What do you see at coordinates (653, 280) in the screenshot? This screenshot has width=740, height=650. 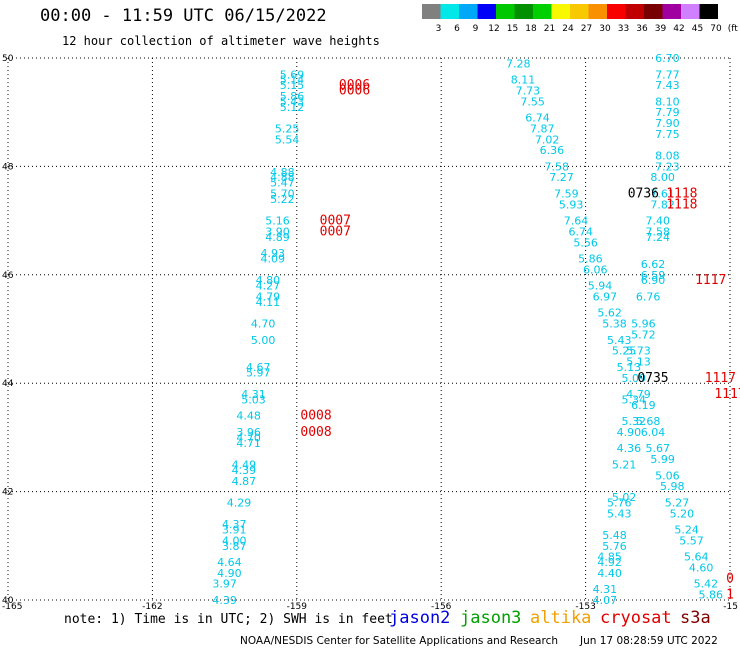 I see `wave-height-point: 6.90` at bounding box center [653, 280].